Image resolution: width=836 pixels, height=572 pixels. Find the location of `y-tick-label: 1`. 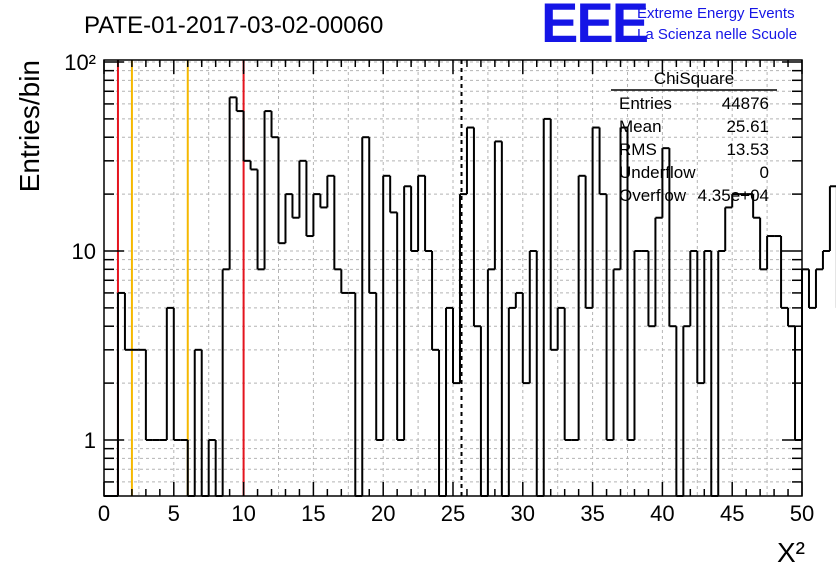

y-tick-label: 1 is located at coordinates (90, 440).